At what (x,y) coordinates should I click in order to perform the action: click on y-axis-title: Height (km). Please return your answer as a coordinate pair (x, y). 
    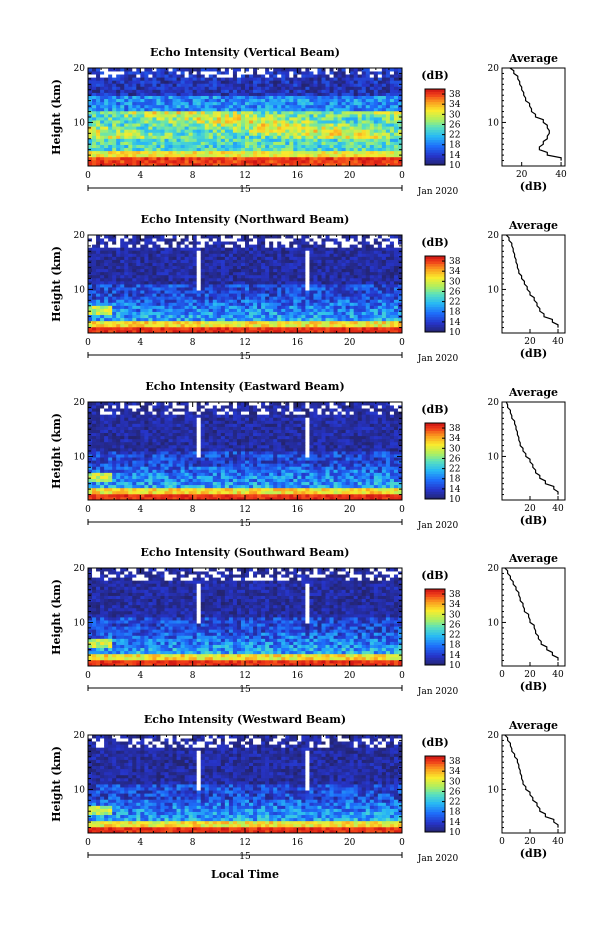
    Looking at the image, I should click on (56, 784).